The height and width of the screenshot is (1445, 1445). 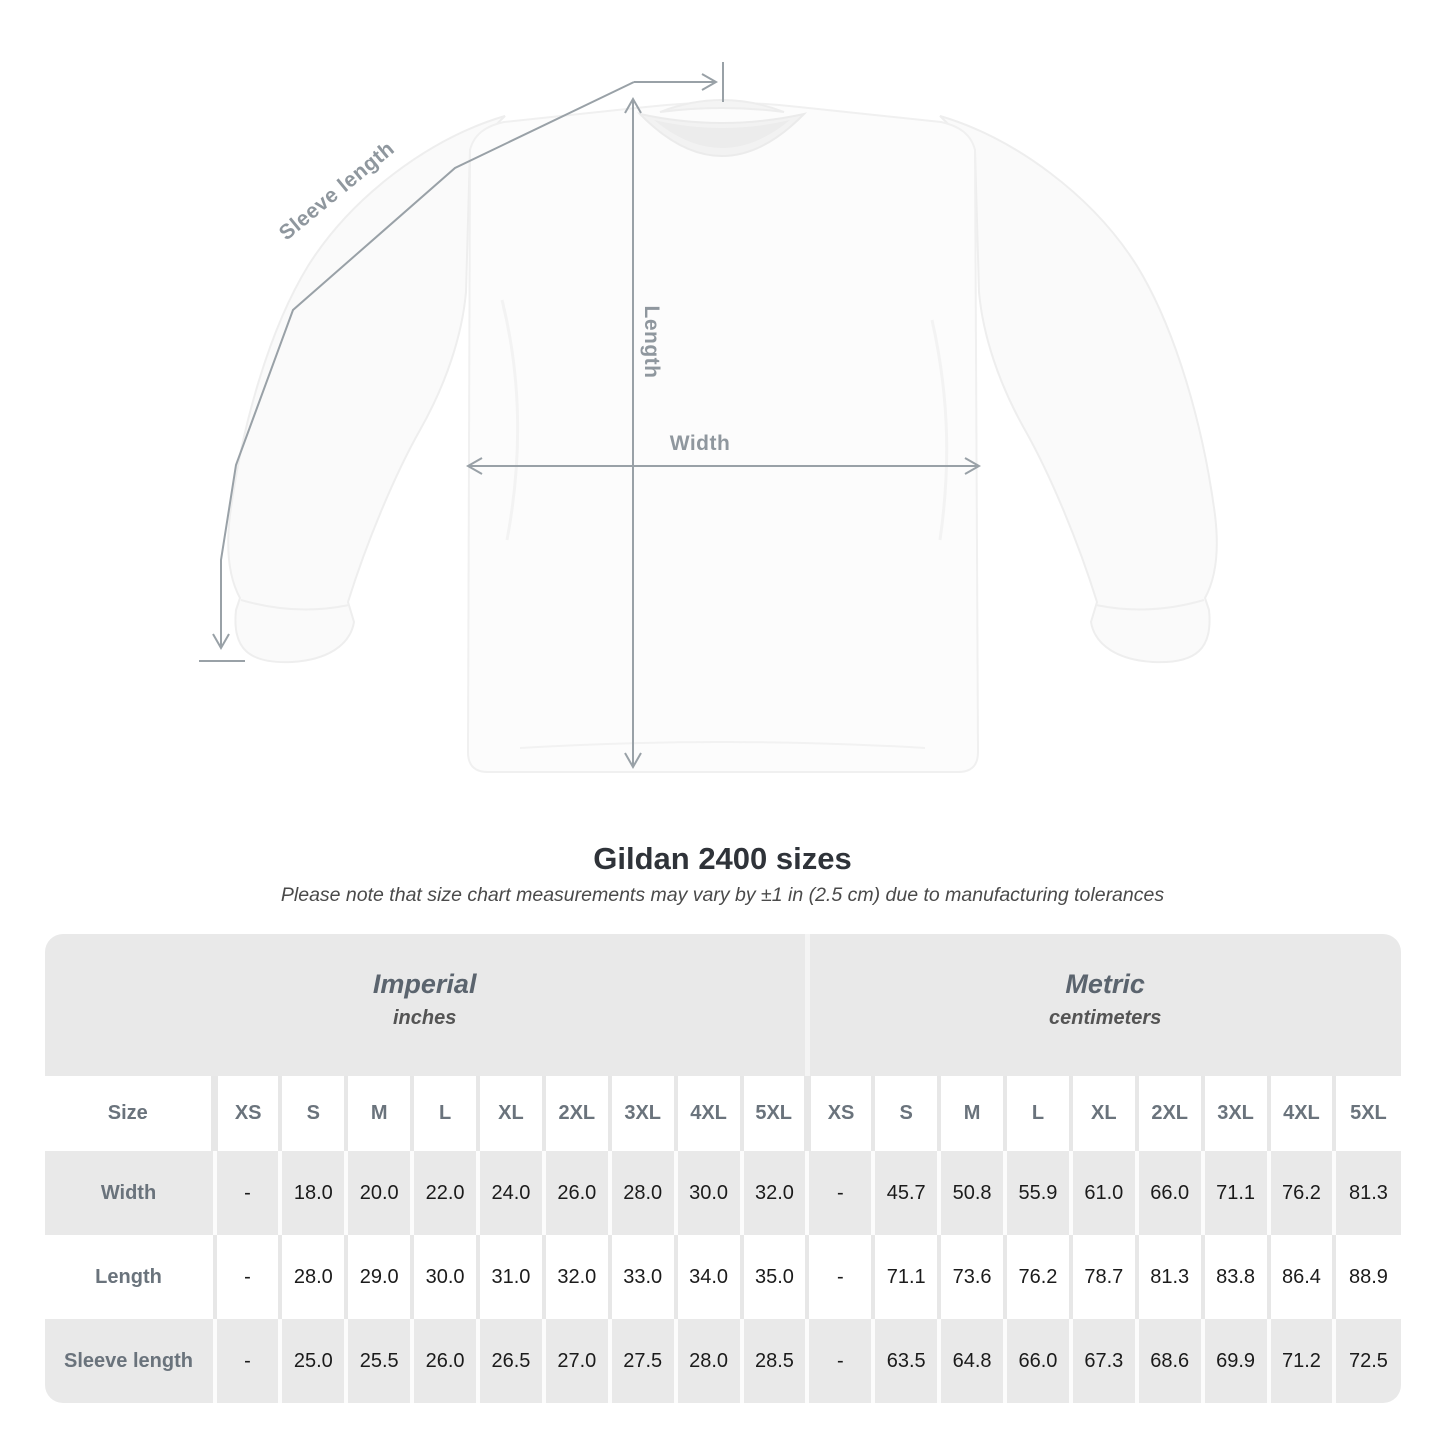 What do you see at coordinates (1168, 1114) in the screenshot?
I see `size-header-metric: 2XL` at bounding box center [1168, 1114].